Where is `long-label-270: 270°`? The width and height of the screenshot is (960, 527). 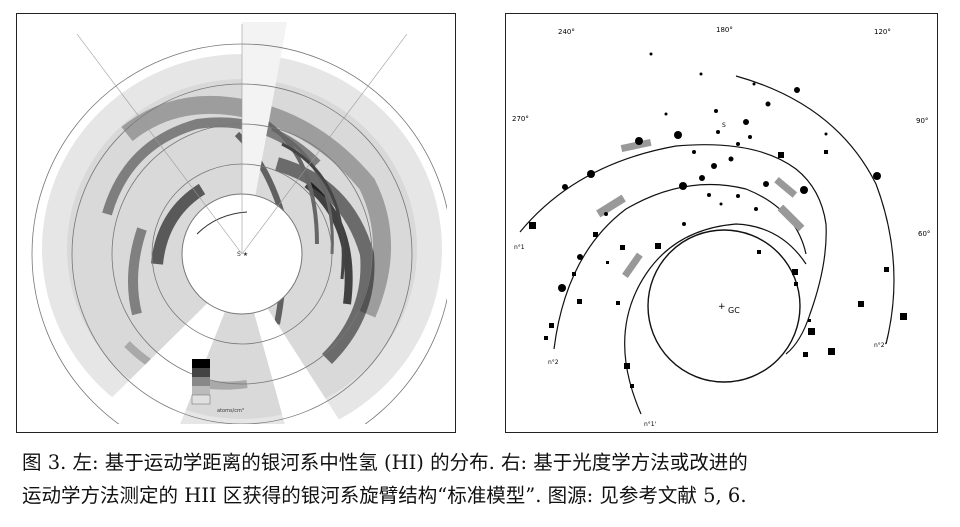 long-label-270: 270° is located at coordinates (520, 119).